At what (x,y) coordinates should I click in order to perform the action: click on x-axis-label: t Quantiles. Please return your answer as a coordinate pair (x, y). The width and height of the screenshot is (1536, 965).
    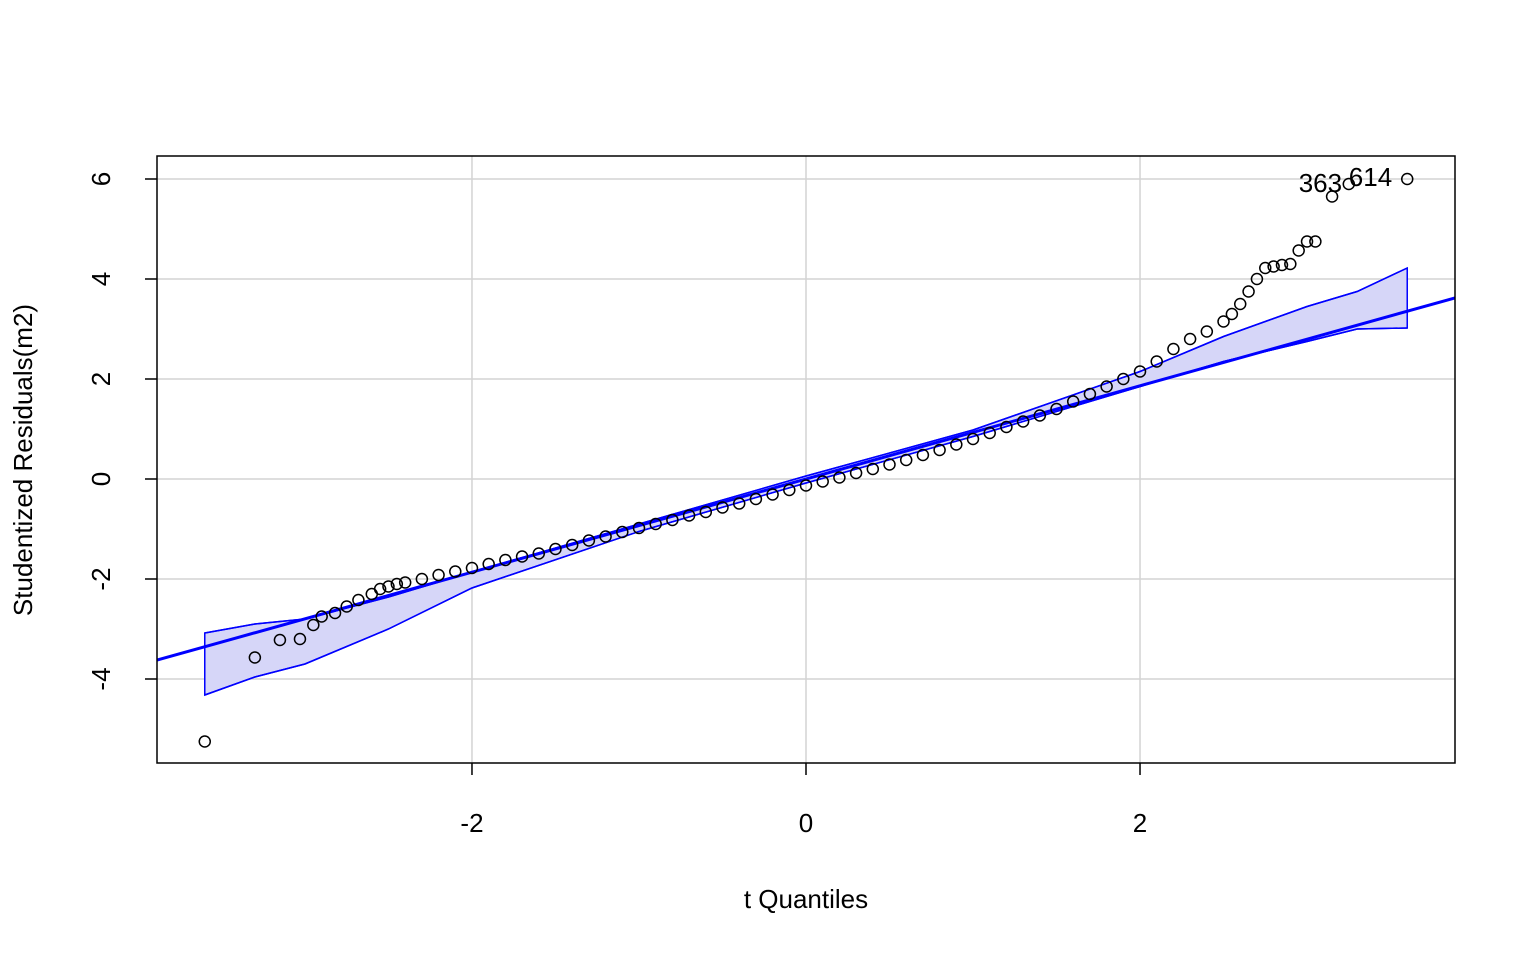
    Looking at the image, I should click on (806, 899).